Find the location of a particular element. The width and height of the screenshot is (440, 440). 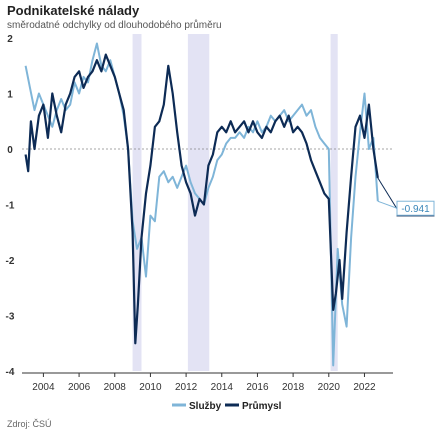

legend-label-prumysl: Průmysl is located at coordinates (262, 406).